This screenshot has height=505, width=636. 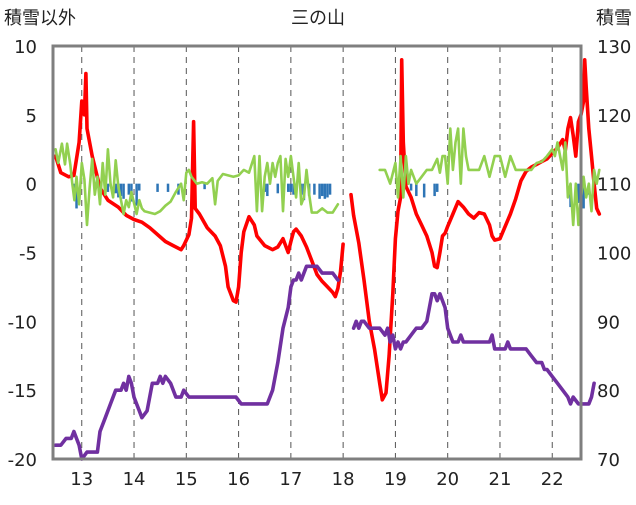 What do you see at coordinates (608, 391) in the screenshot?
I see `y-right-tick-label: 80` at bounding box center [608, 391].